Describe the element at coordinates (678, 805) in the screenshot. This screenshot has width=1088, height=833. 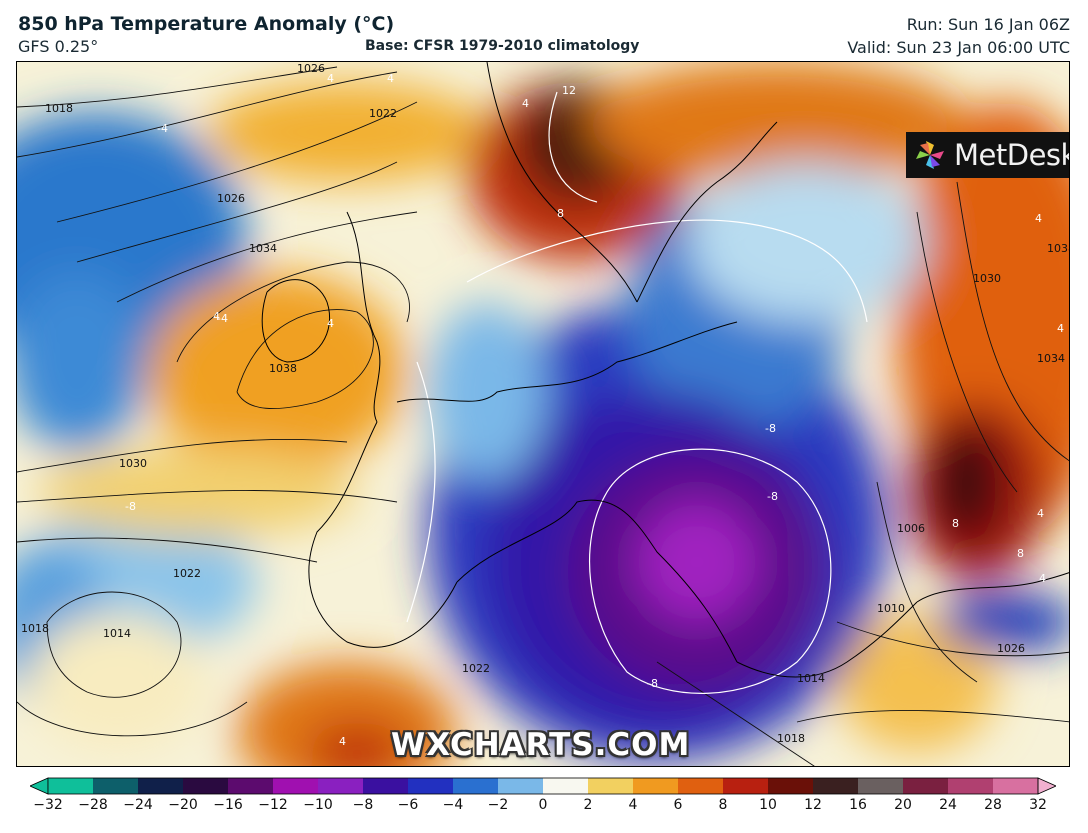
I see `colorbar-tick-label: 6` at that location.